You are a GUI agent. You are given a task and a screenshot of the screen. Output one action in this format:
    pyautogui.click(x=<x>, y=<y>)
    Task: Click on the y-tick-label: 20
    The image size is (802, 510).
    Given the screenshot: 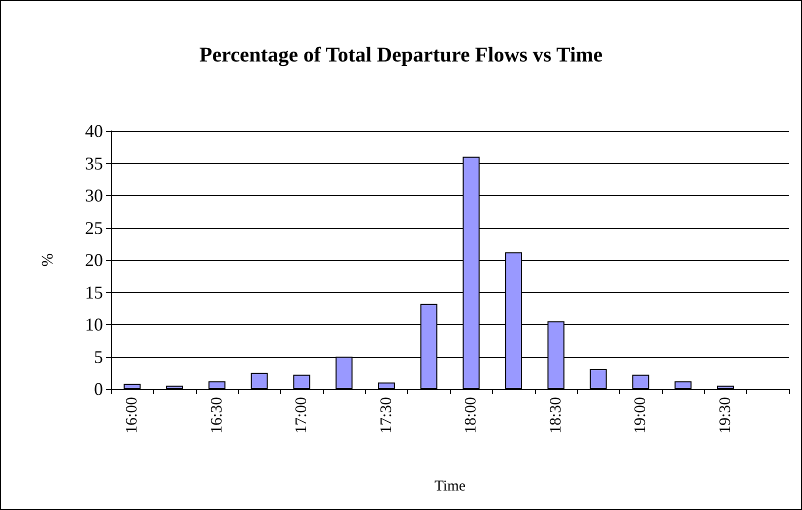 What is the action you would take?
    pyautogui.click(x=94, y=260)
    